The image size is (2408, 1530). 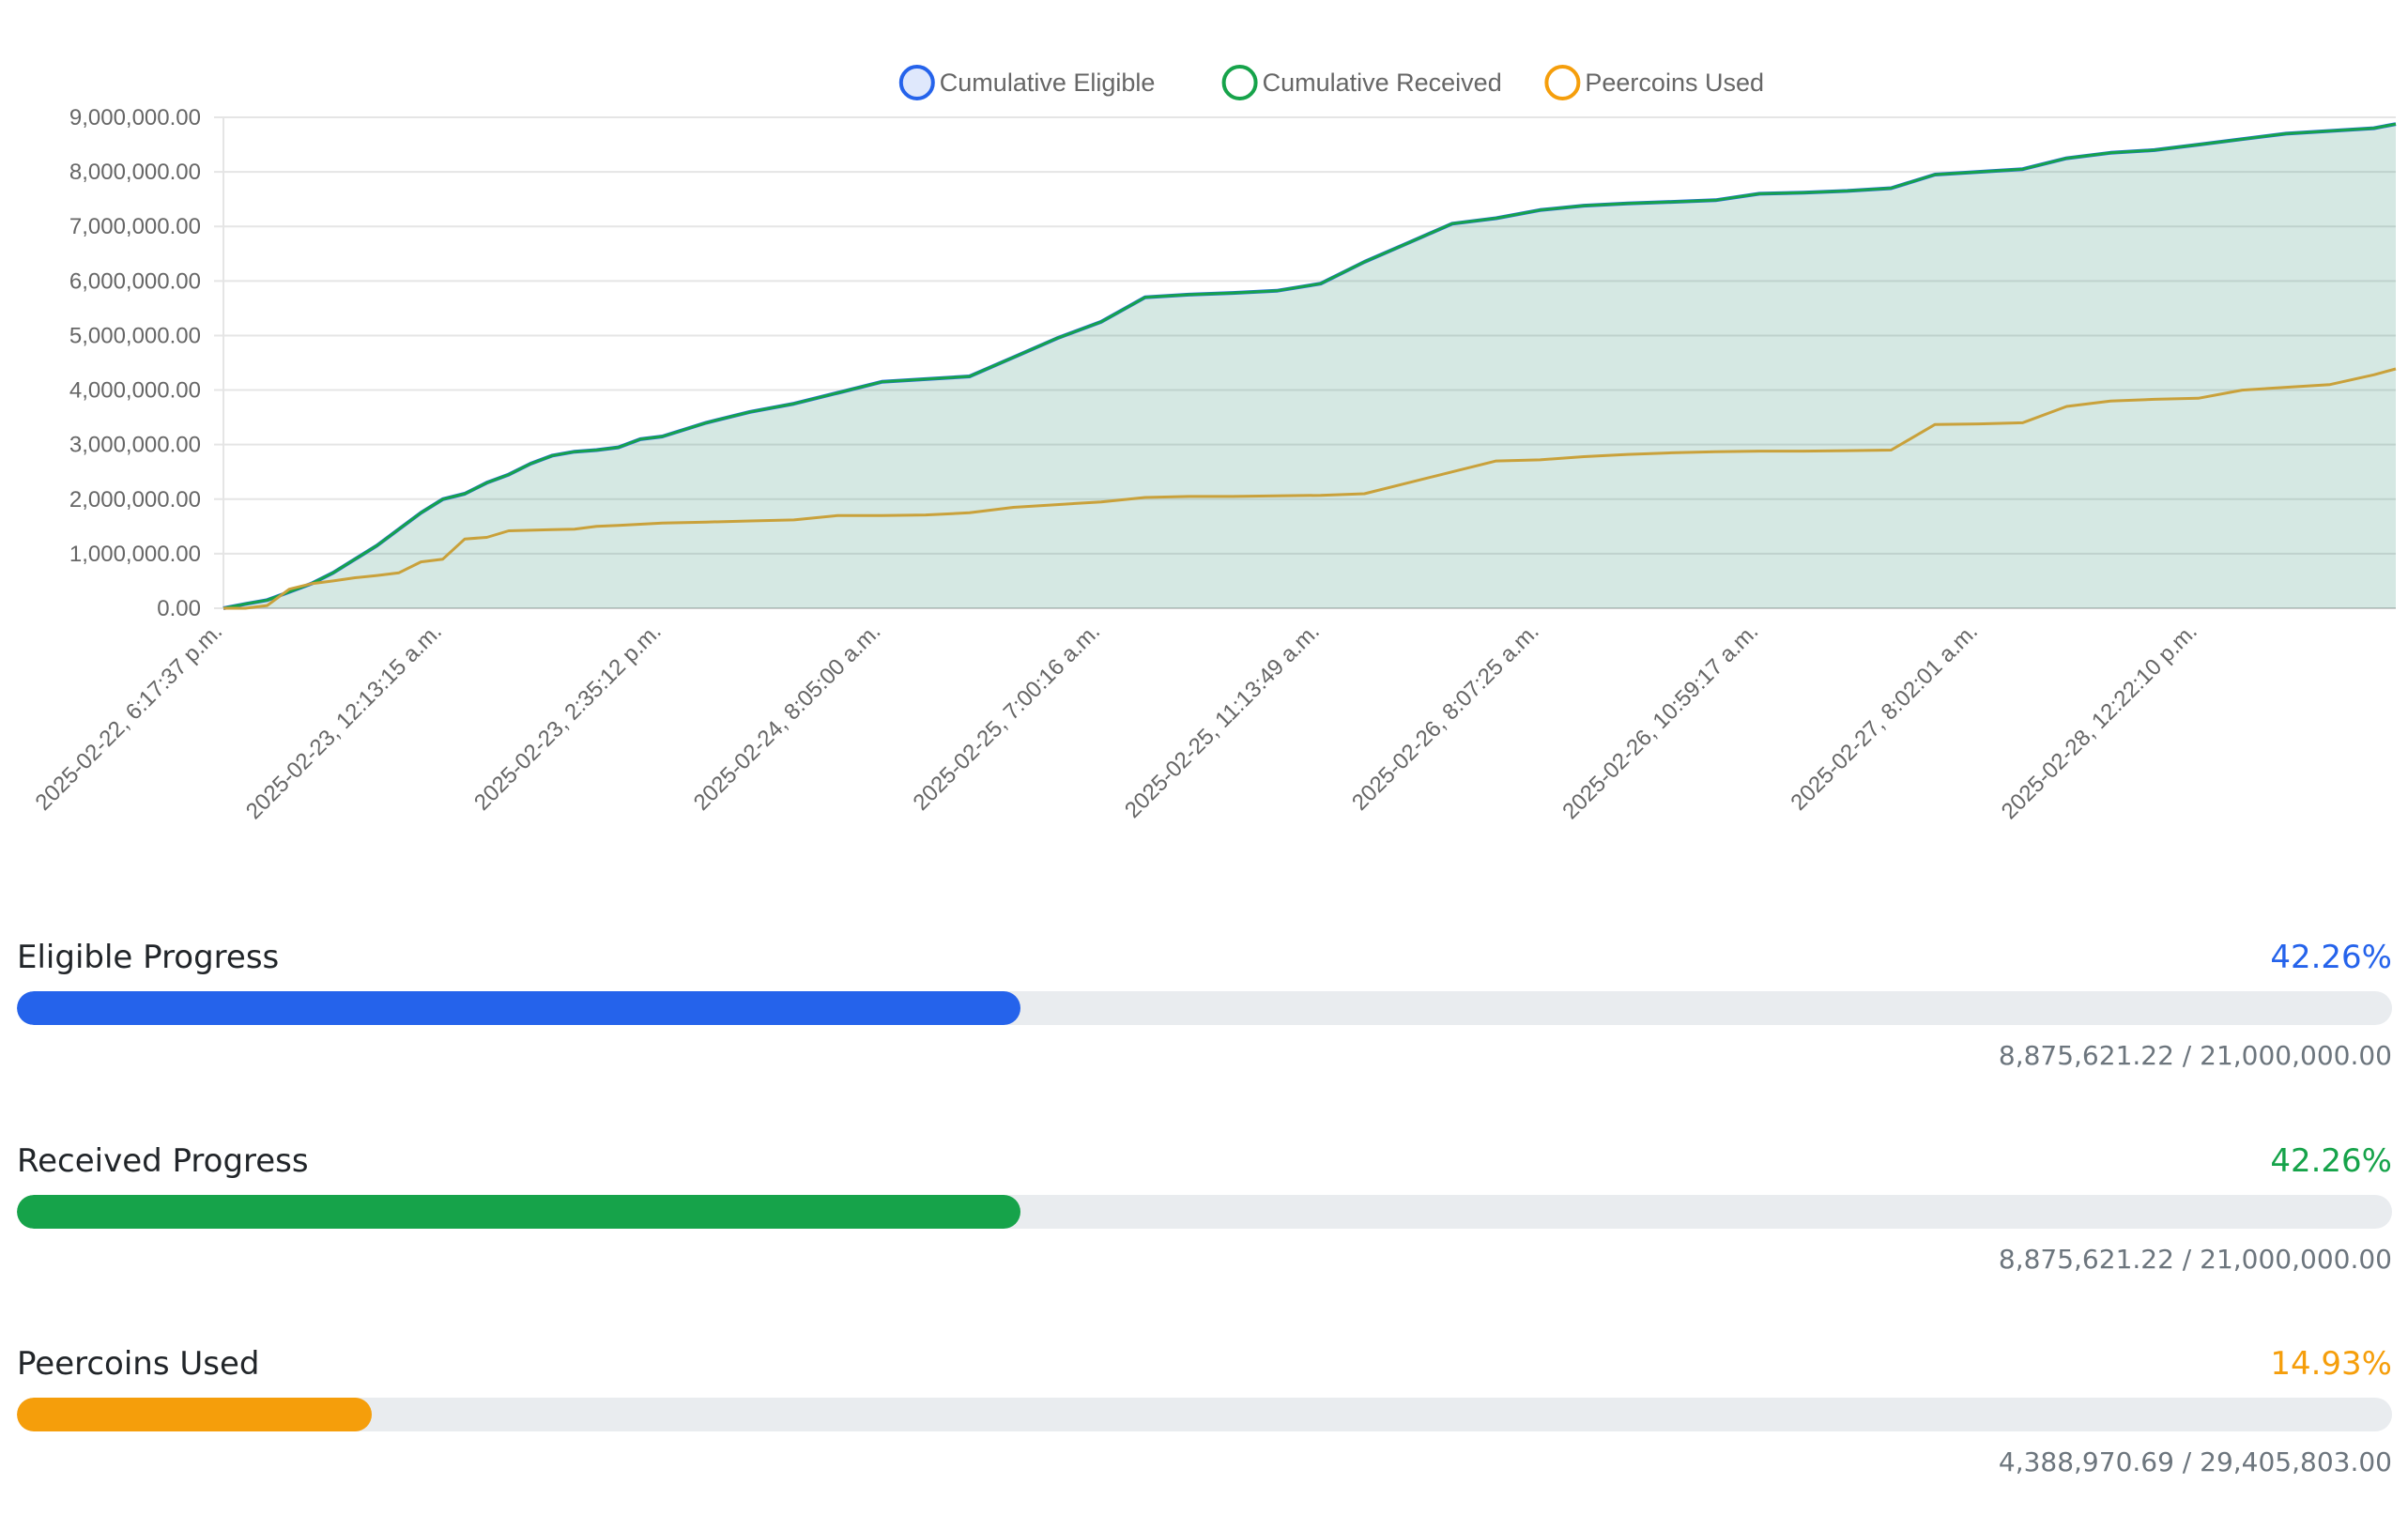 What do you see at coordinates (344, 721) in the screenshot?
I see `x-tick-label: 2025-02-23, 12:13:15 a.m.` at bounding box center [344, 721].